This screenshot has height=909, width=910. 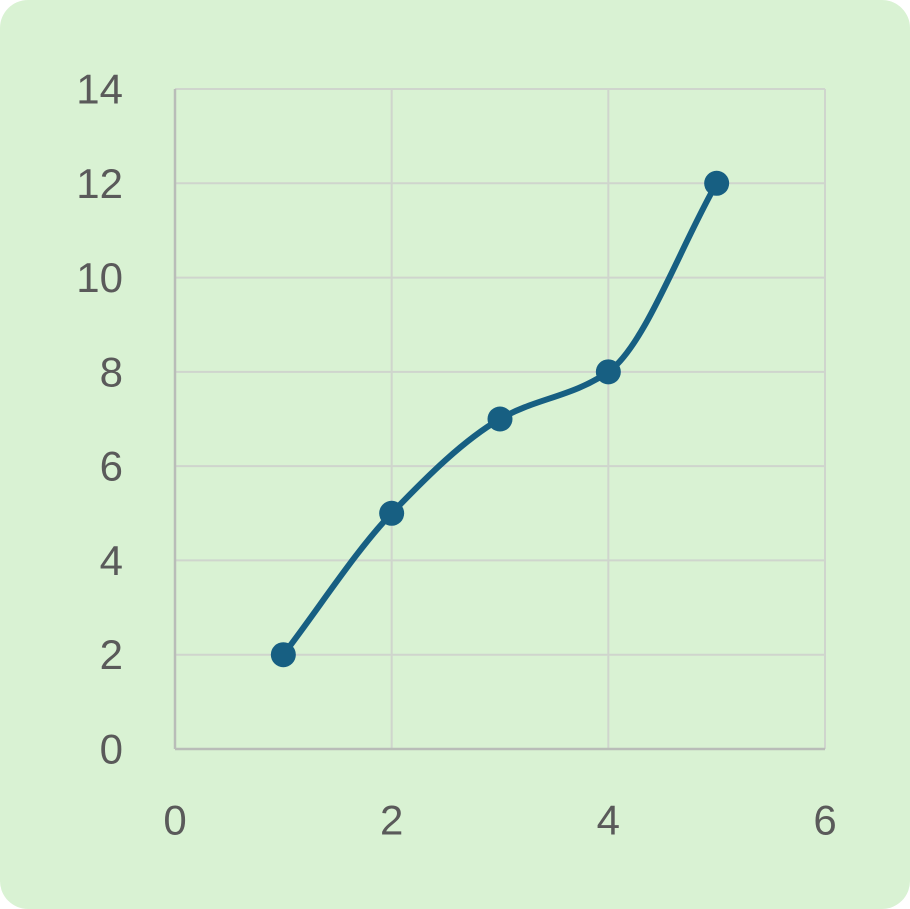 I want to click on y-tick-label: 4, so click(x=111, y=560).